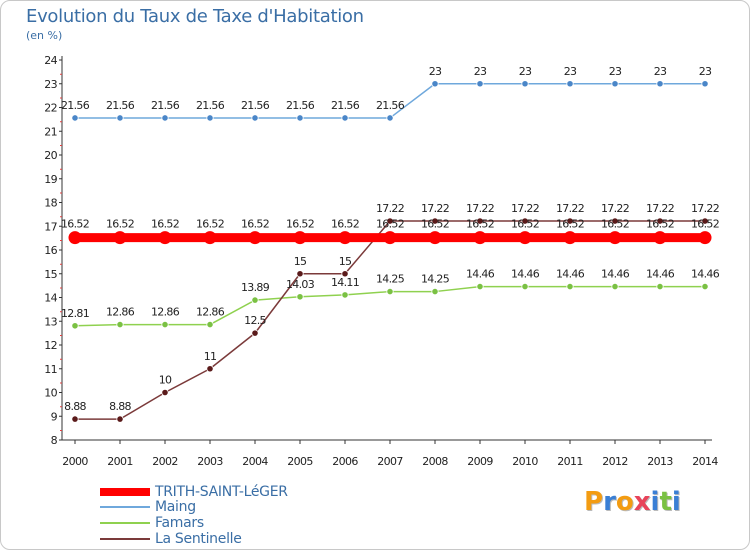 The width and height of the screenshot is (750, 550). Describe the element at coordinates (594, 502) in the screenshot. I see `brand-letter: P` at that location.